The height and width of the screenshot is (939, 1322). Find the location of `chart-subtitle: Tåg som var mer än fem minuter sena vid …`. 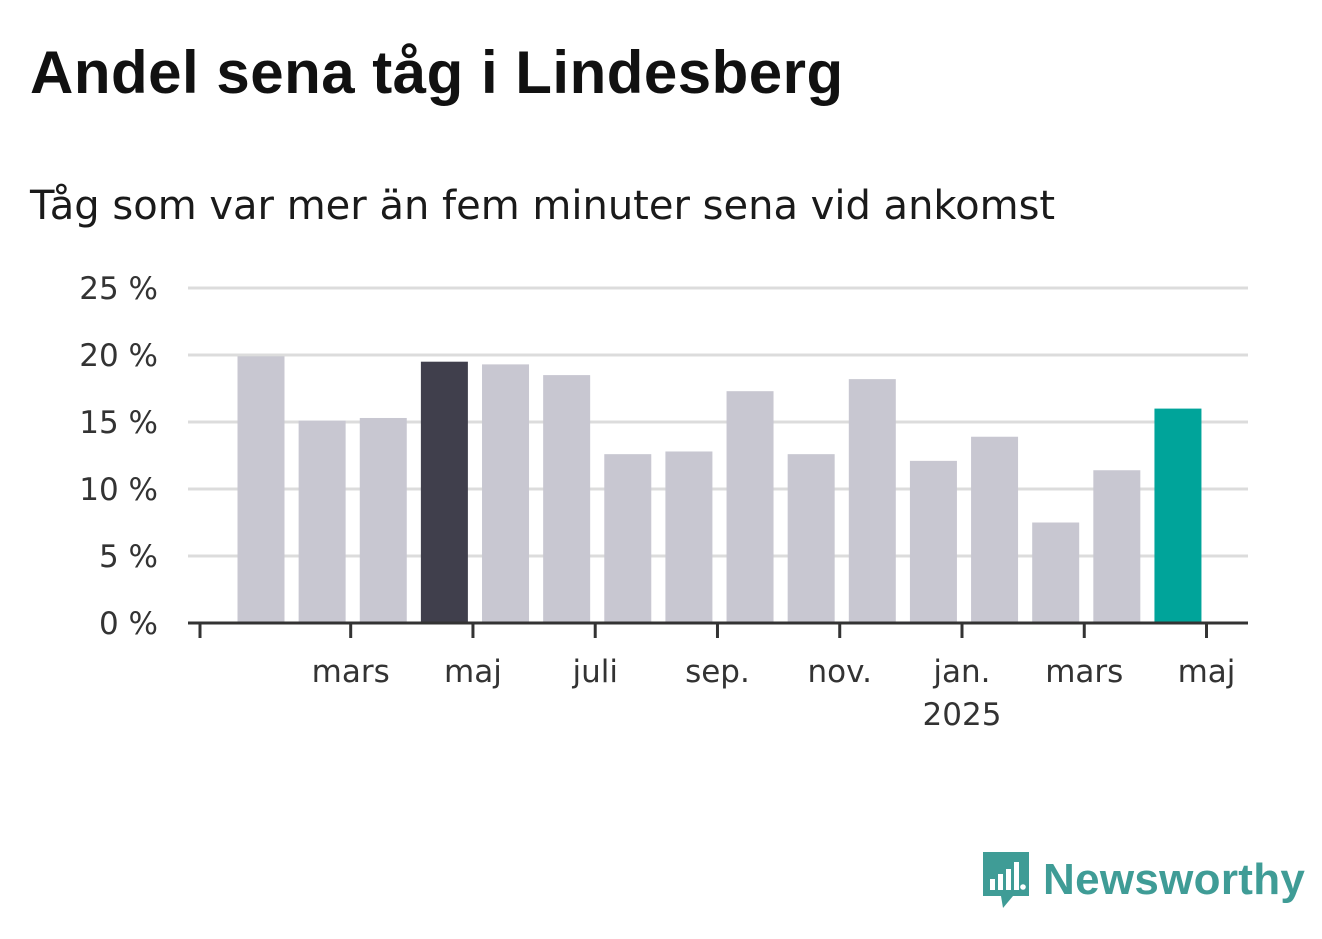

chart-subtitle: Tåg som var mer än fem minuter sena vid … is located at coordinates (543, 206).